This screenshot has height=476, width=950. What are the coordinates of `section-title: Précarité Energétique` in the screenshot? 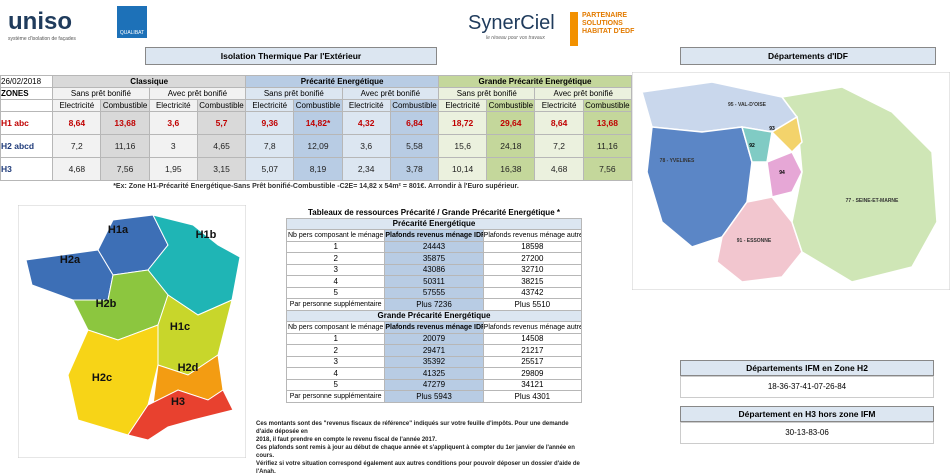 It's located at (434, 223).